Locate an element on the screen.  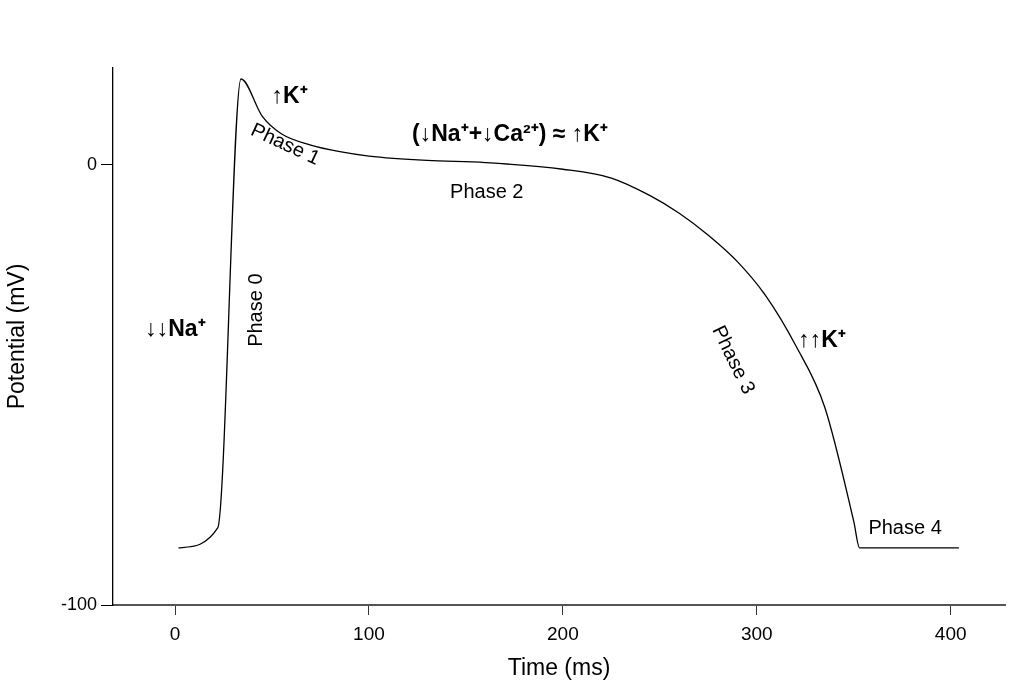
x-tick-label: 0 is located at coordinates (175, 633).